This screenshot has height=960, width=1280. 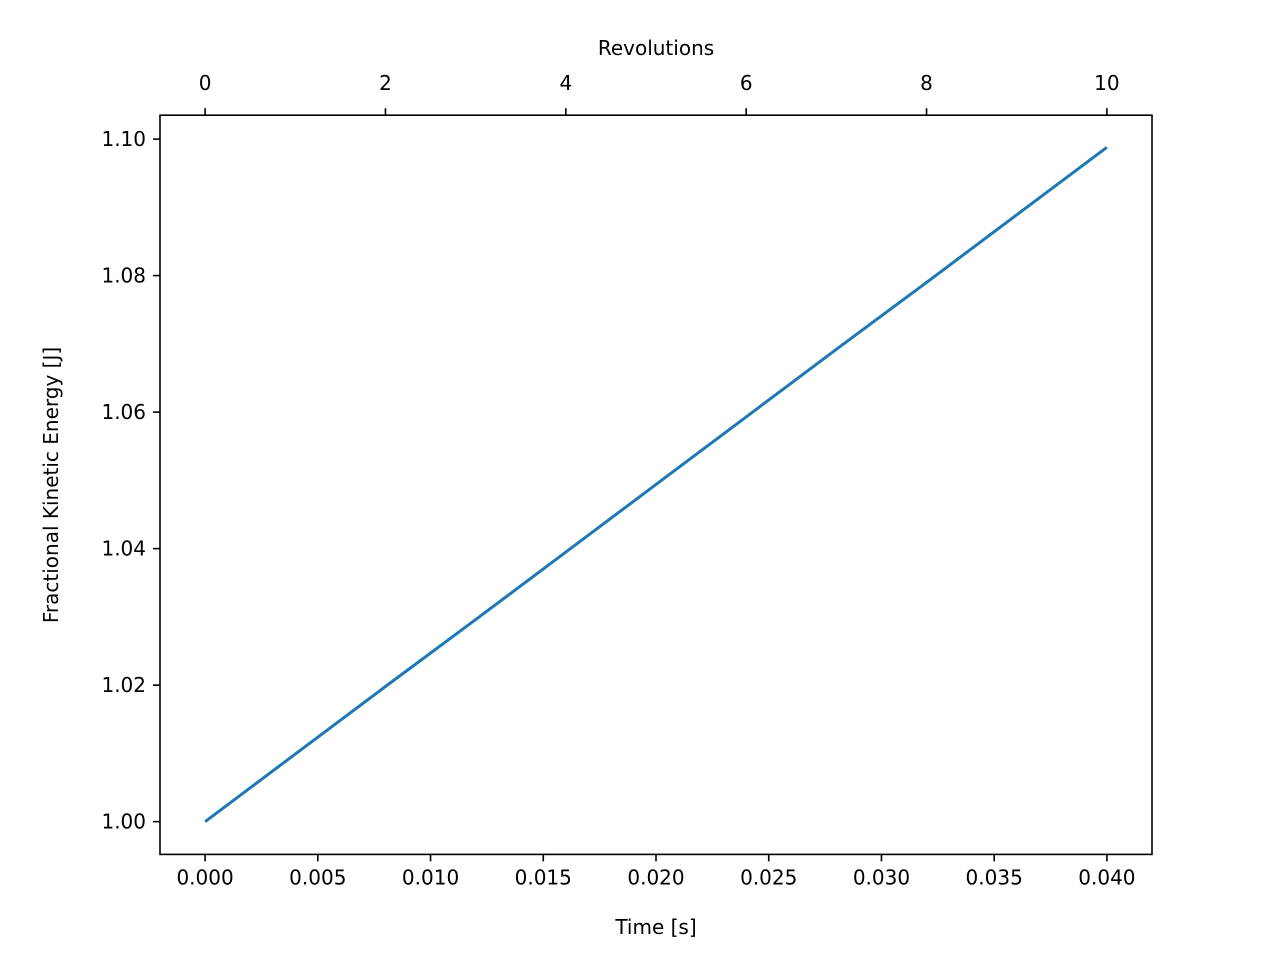 I want to click on top-x-tick-label: 0, so click(x=205, y=83).